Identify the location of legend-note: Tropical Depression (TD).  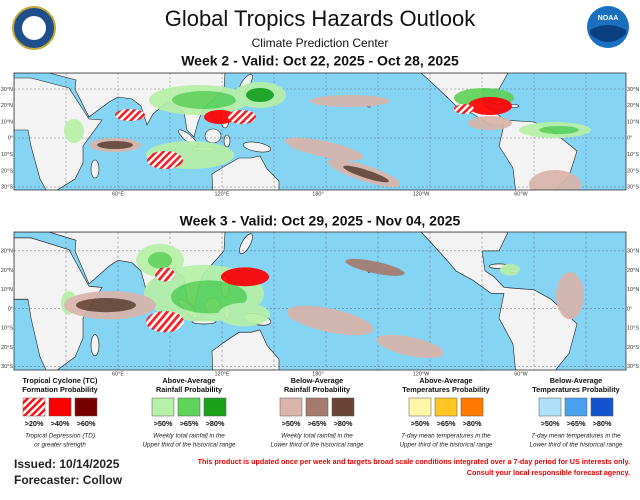
(60, 436).